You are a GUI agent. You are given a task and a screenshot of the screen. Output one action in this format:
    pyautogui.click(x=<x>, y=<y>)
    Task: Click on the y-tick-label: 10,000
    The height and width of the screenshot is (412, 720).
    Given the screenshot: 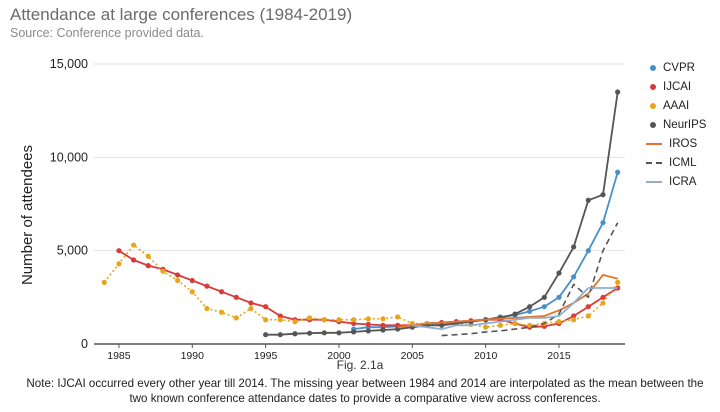 What is the action you would take?
    pyautogui.click(x=69, y=157)
    